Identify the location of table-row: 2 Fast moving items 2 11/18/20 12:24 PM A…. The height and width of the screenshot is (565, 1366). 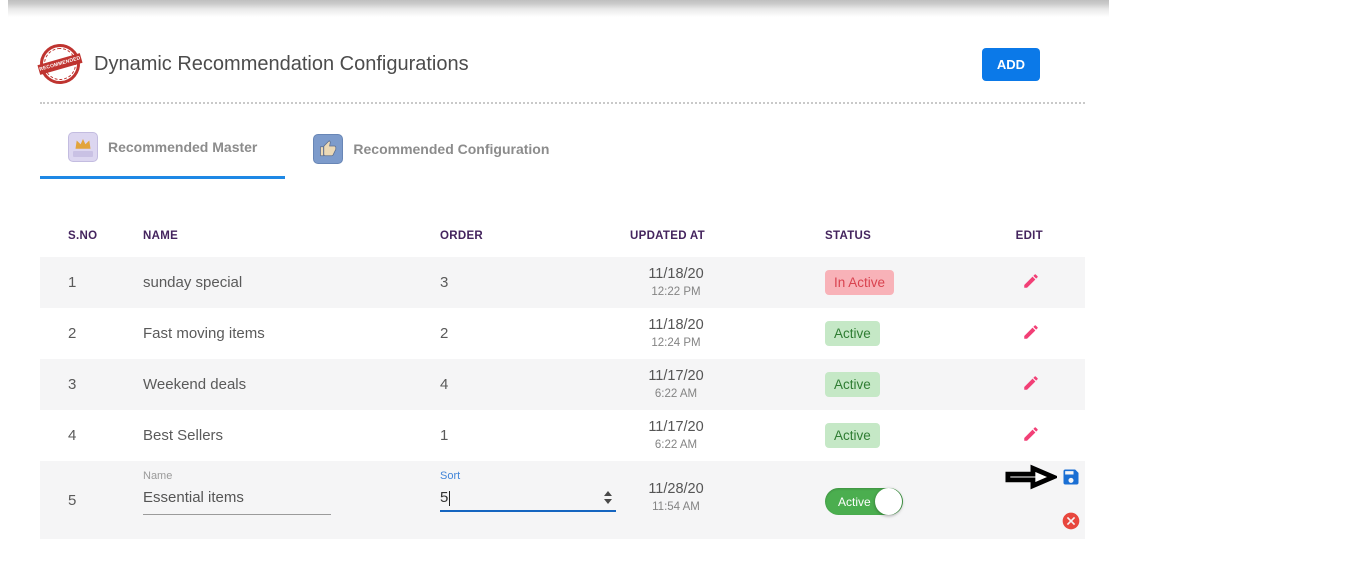
(562, 333).